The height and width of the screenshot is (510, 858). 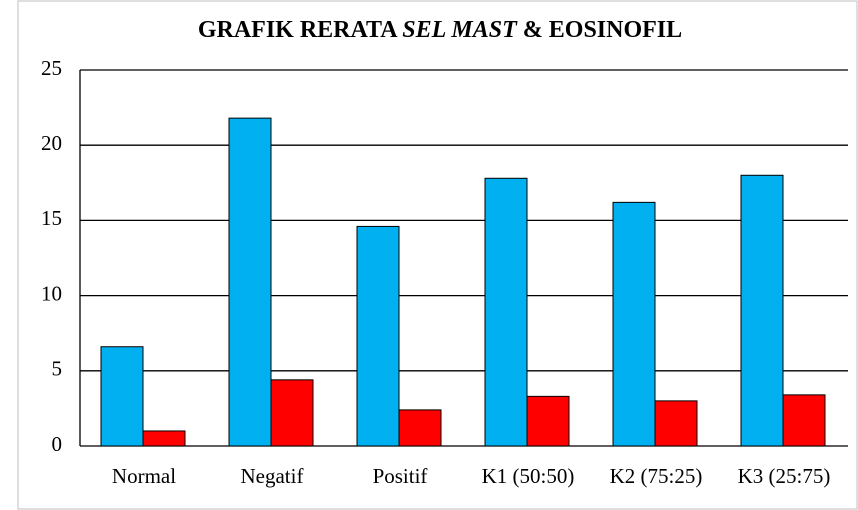 What do you see at coordinates (272, 476) in the screenshot?
I see `x-tick-label: Negatif` at bounding box center [272, 476].